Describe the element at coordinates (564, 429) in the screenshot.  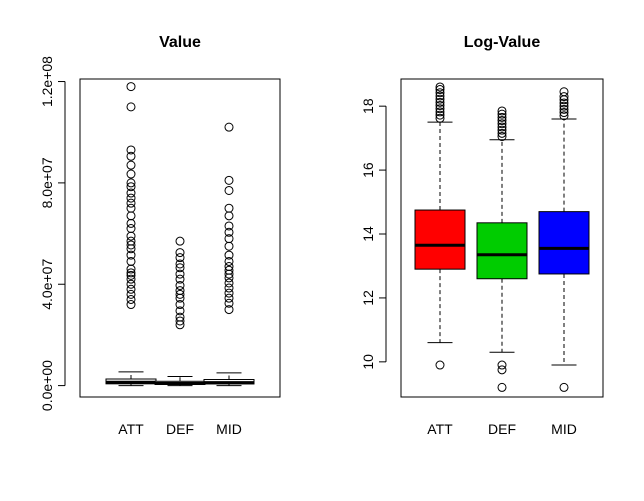
I see `x-tick-label: MID` at that location.